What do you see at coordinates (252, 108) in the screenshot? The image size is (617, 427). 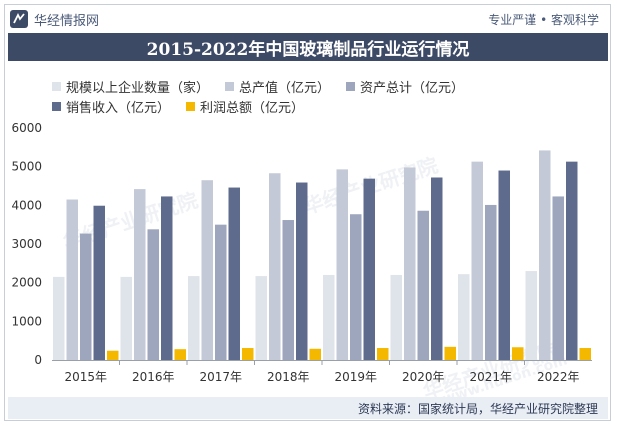 I see `legend-label: 利润总额（亿元）` at bounding box center [252, 108].